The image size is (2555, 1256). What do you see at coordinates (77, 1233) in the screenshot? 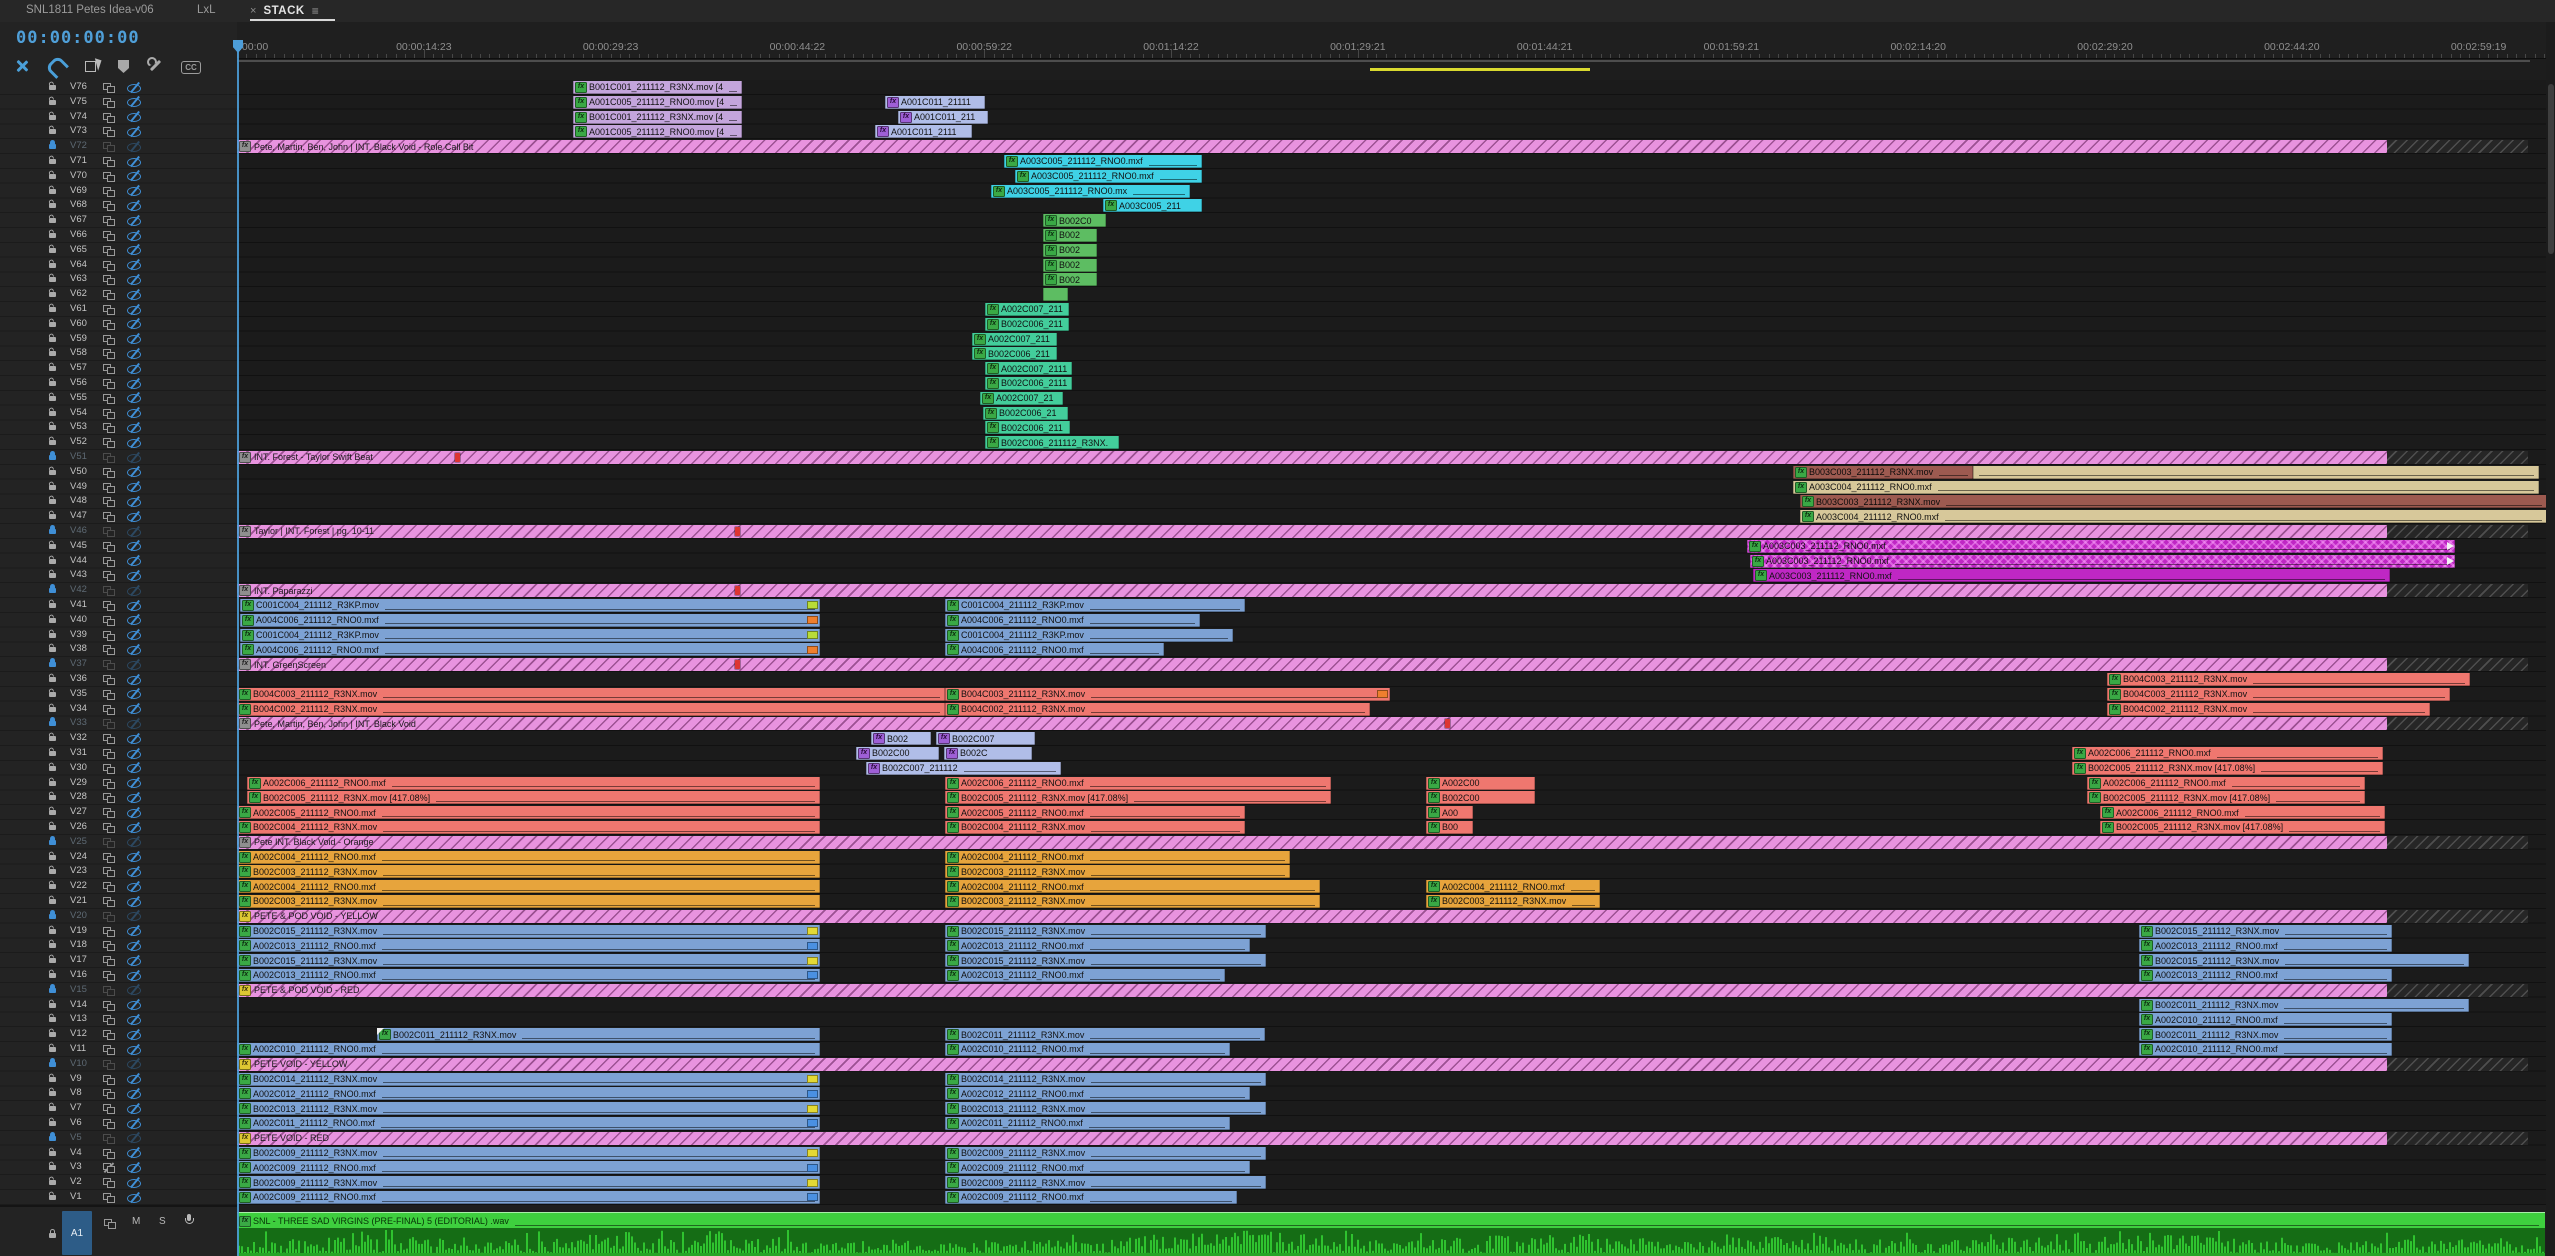
I see `audio-track-name-badge: A1` at bounding box center [77, 1233].